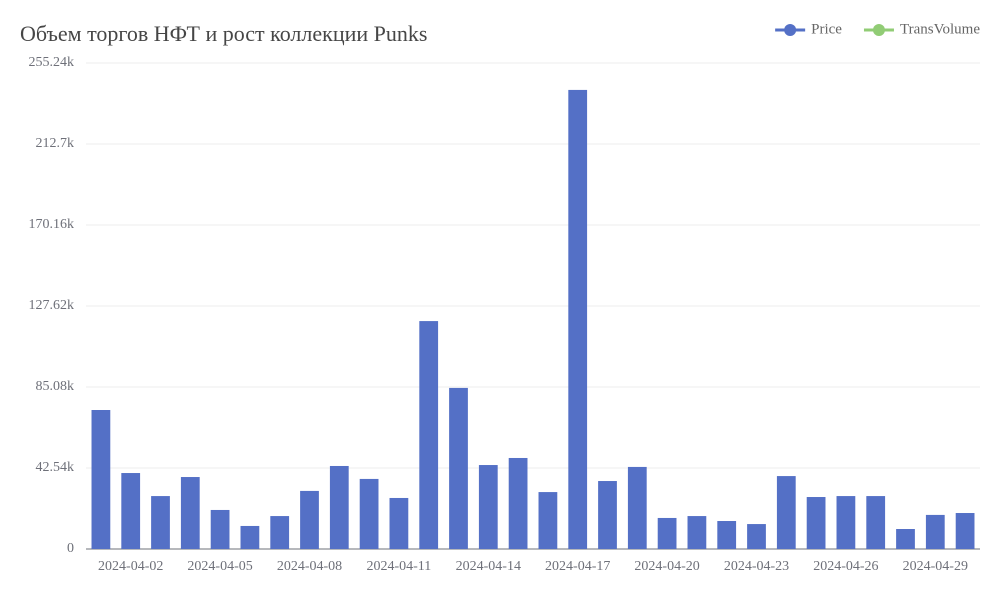  Describe the element at coordinates (577, 566) in the screenshot. I see `x-tick-label: 2024-04-17` at that location.